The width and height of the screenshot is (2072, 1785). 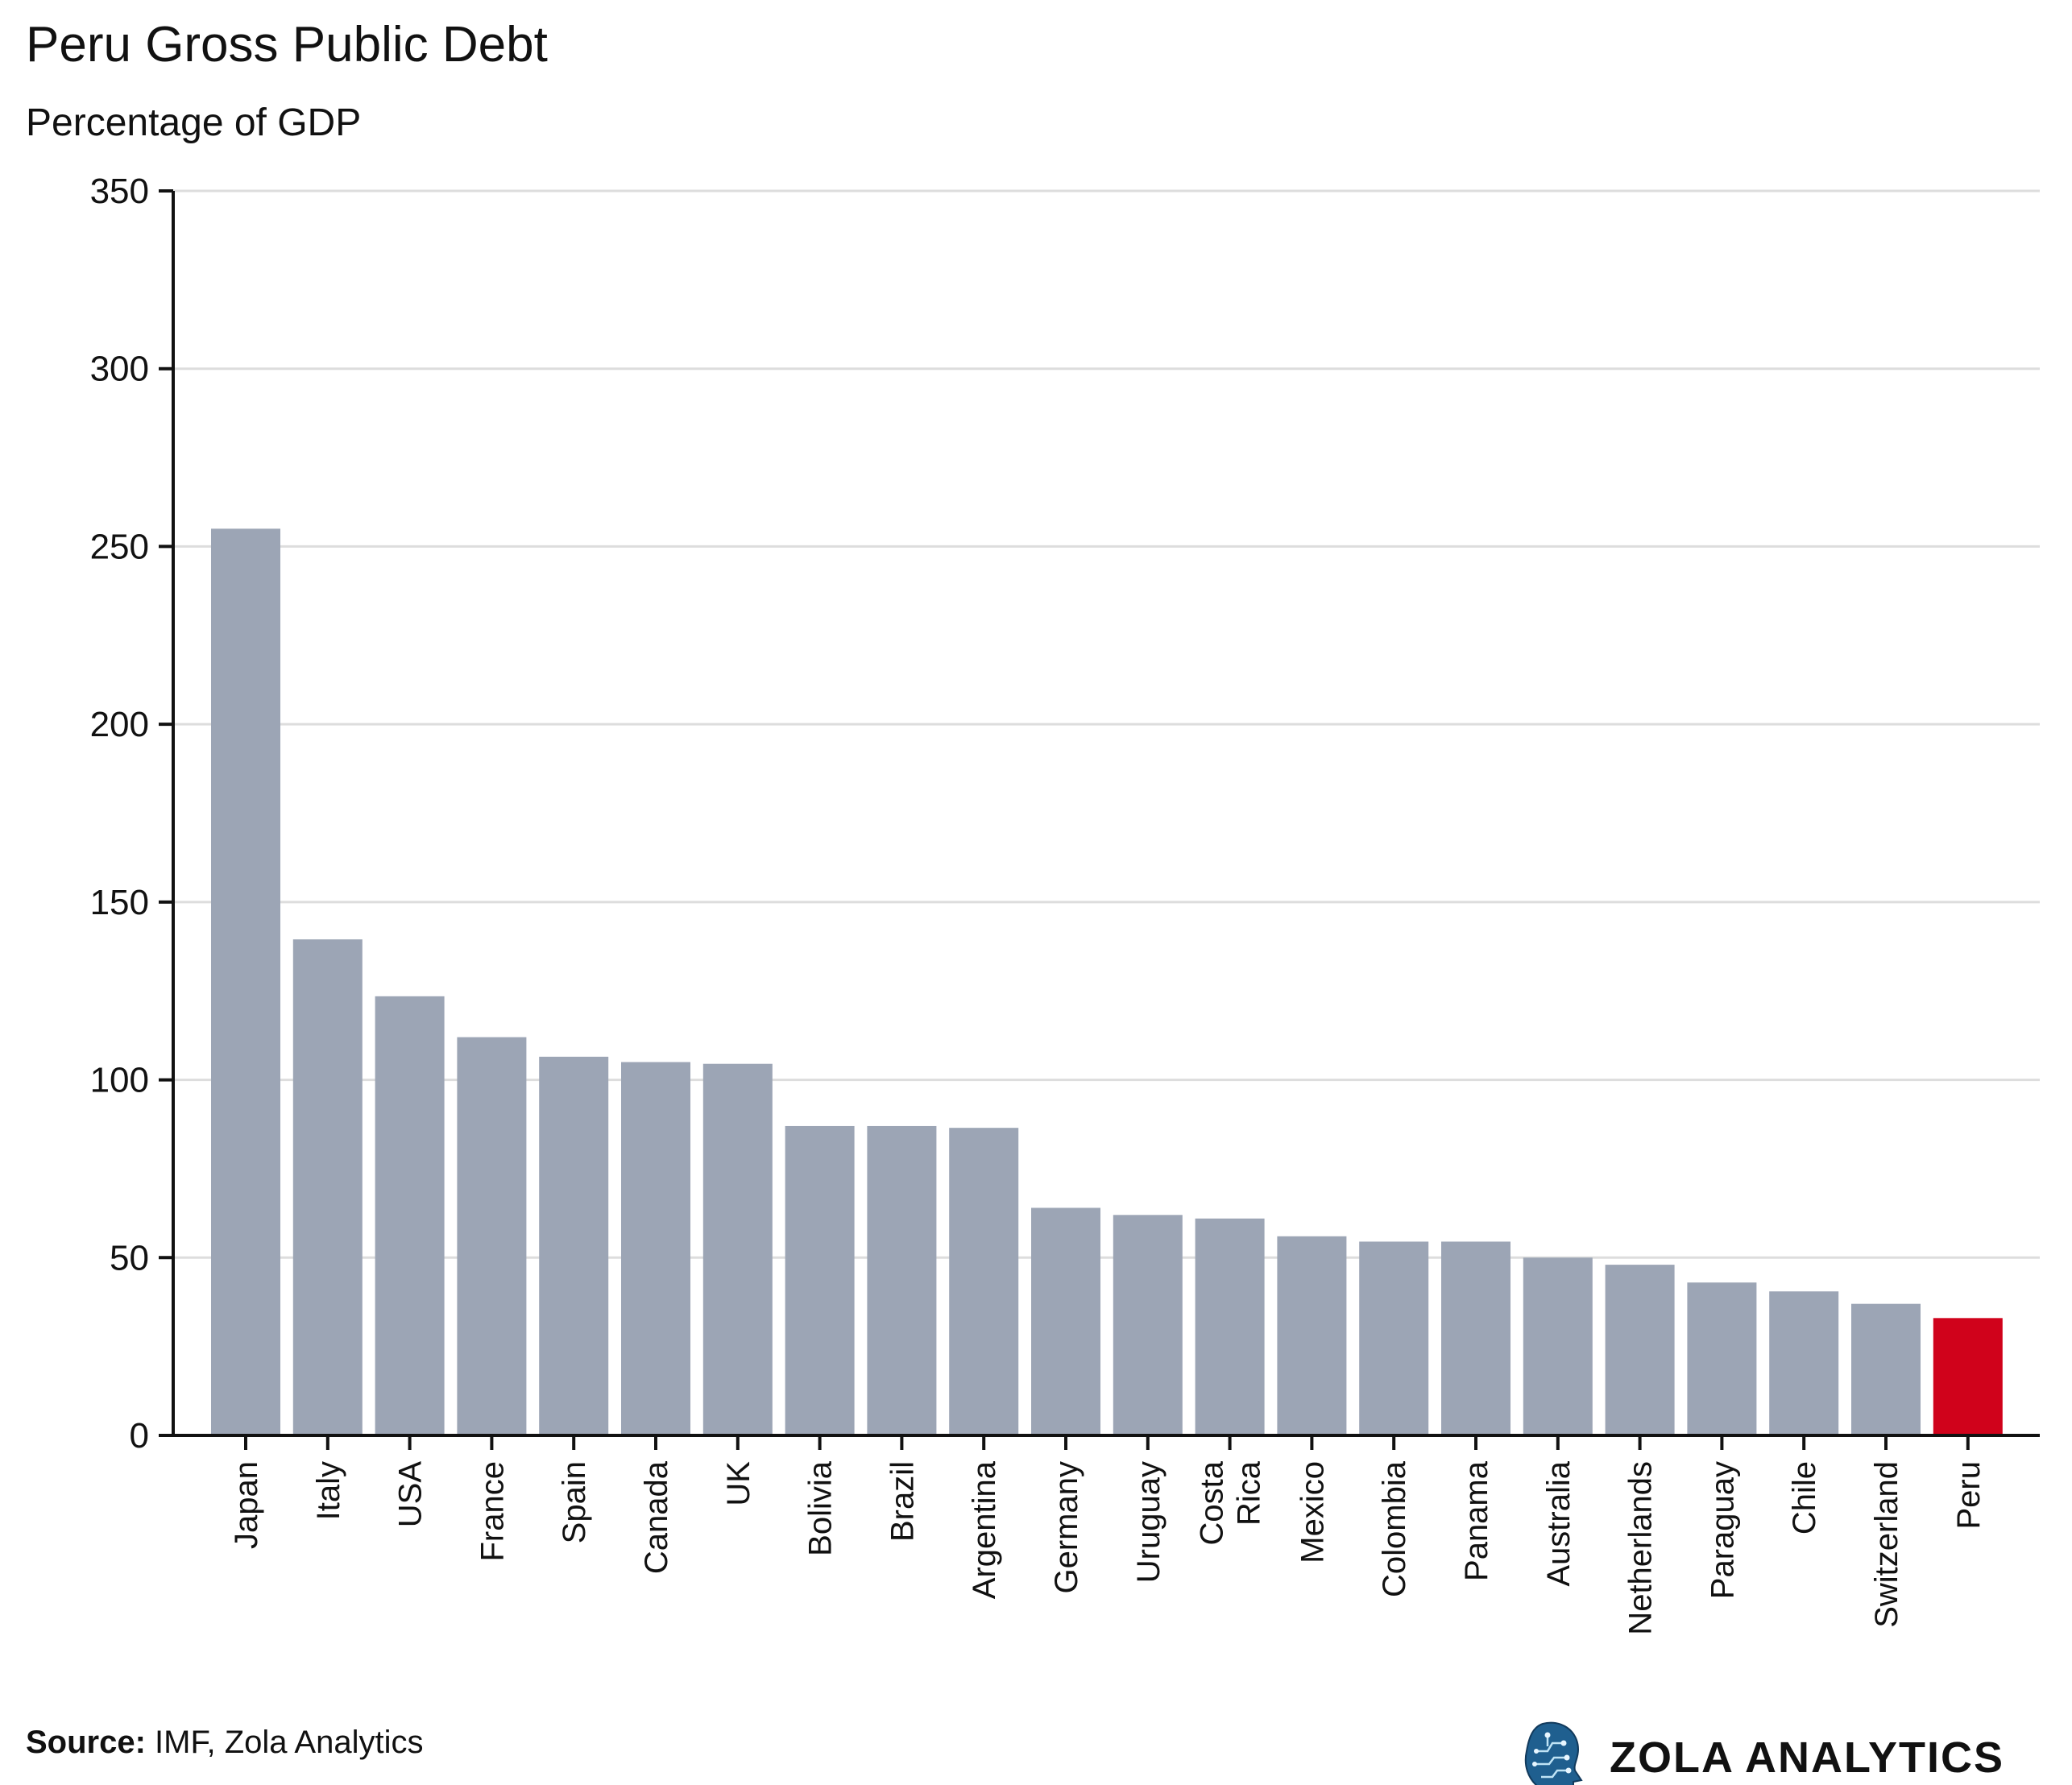 I want to click on y-axis-ticks: 0 50 100 150 200 250 300 350, so click(x=131, y=814).